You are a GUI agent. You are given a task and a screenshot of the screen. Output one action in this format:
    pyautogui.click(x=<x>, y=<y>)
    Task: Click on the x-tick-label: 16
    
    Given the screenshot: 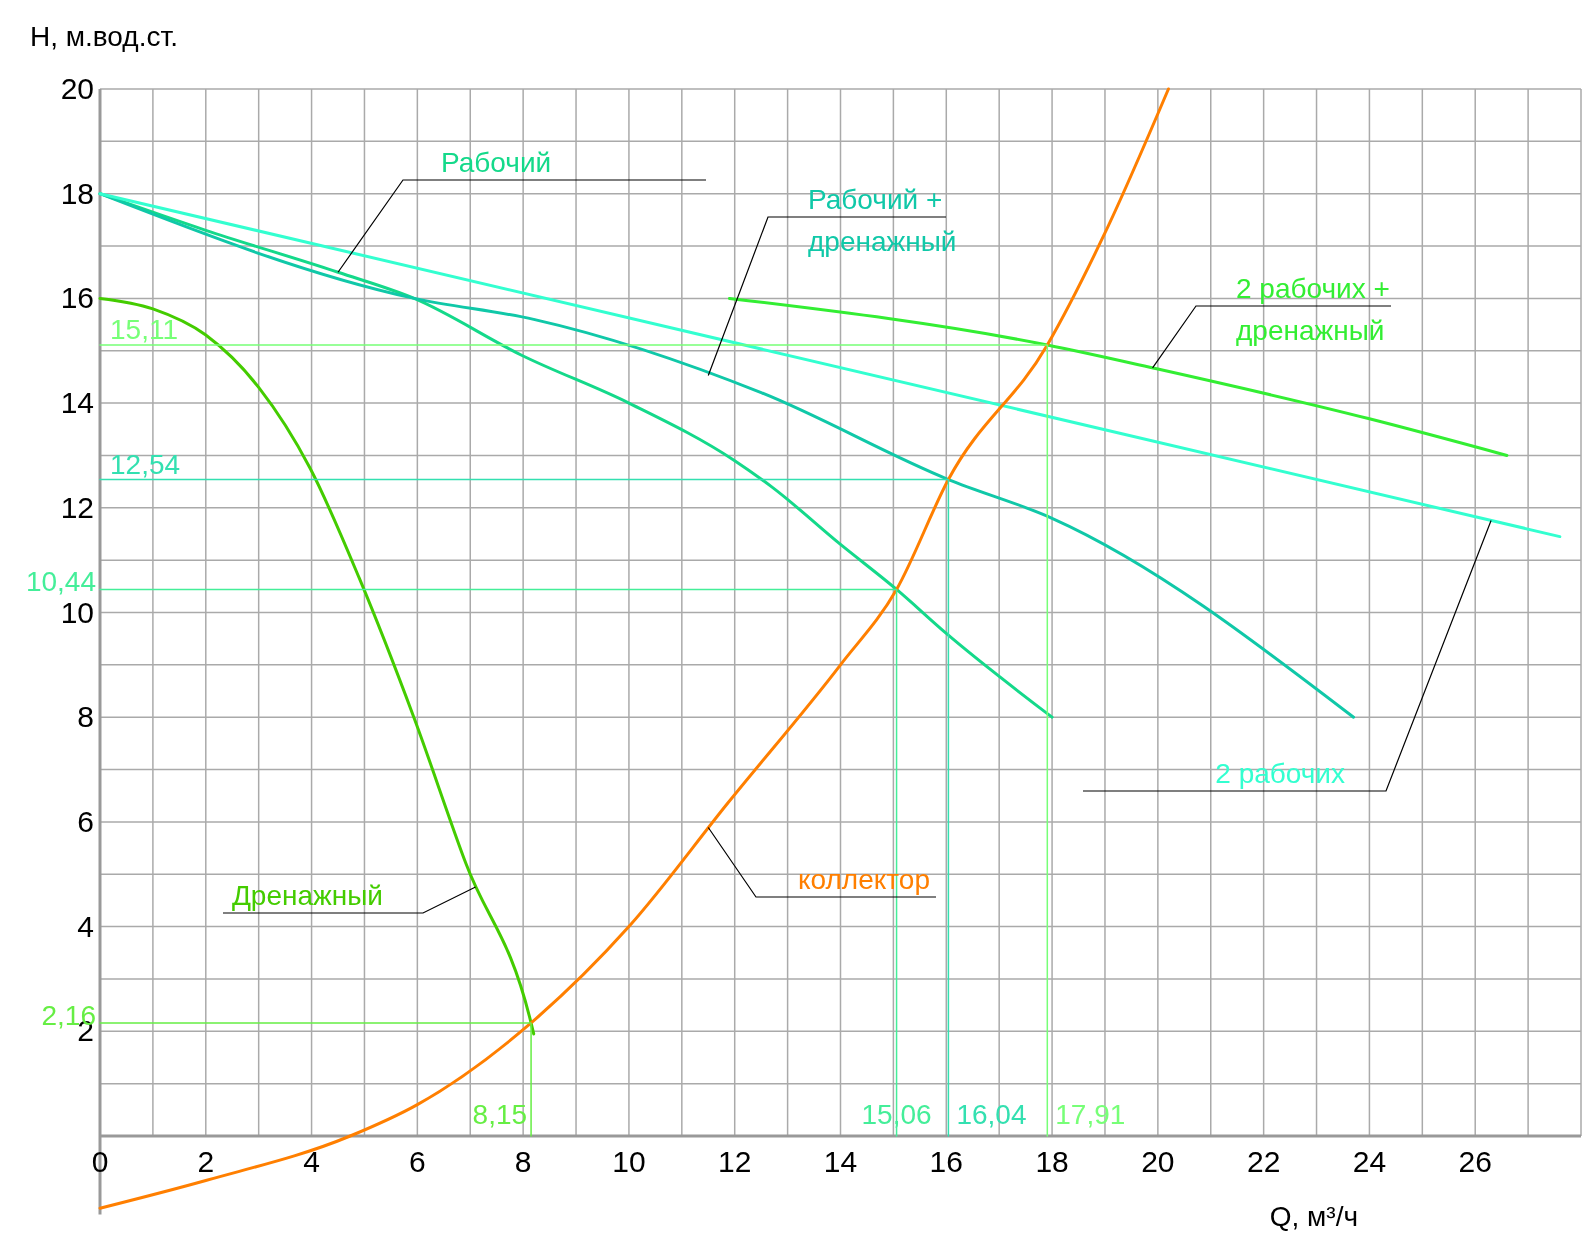 What is the action you would take?
    pyautogui.click(x=946, y=1161)
    